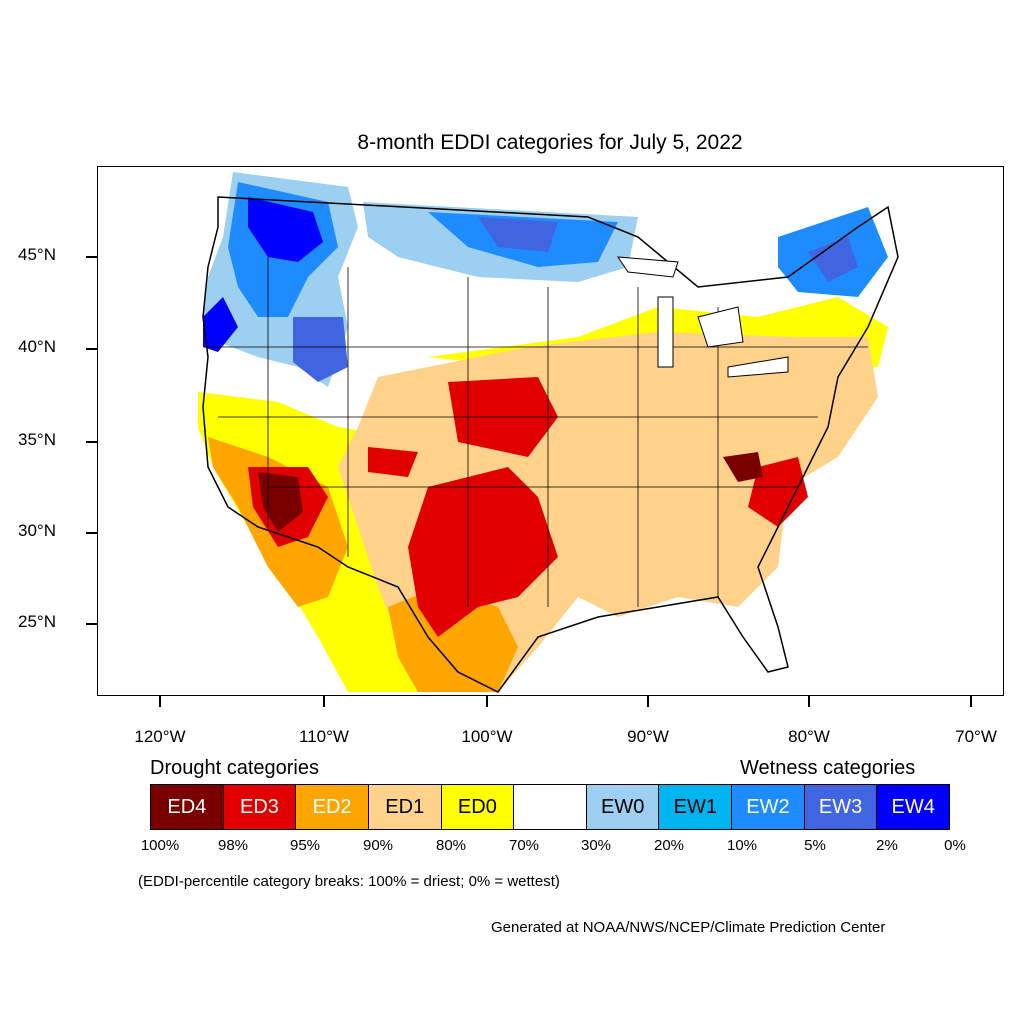 The width and height of the screenshot is (1024, 1024). Describe the element at coordinates (37, 346) in the screenshot. I see `lat-label-40: 40°N` at that location.